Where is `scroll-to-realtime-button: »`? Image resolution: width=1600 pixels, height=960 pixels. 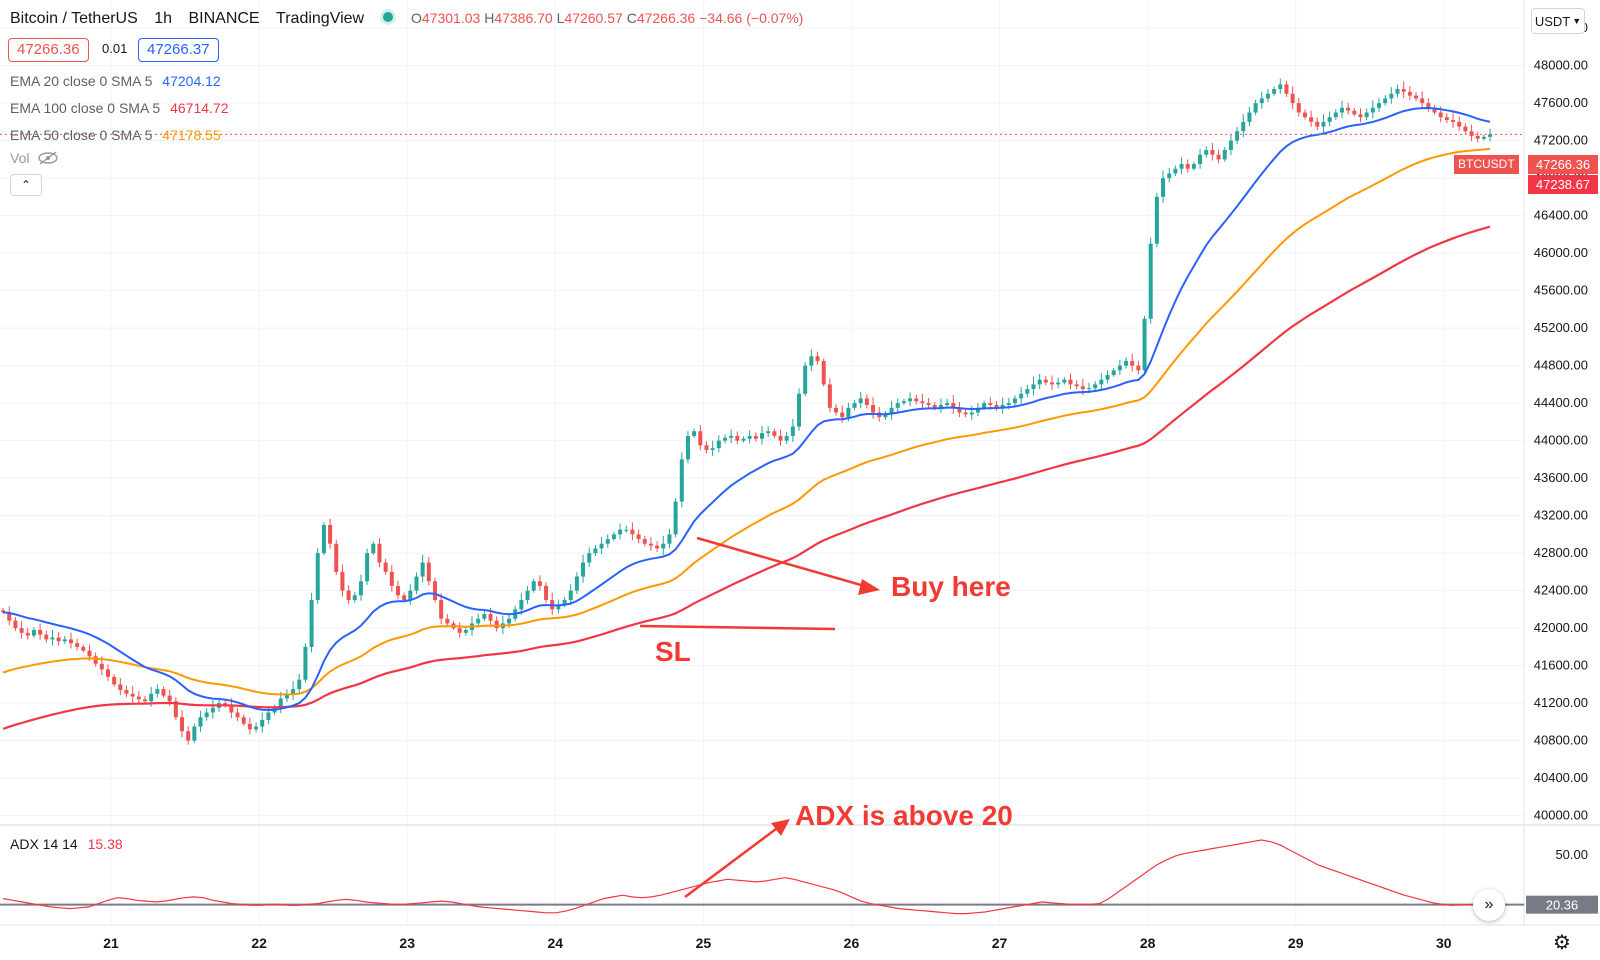 scroll-to-realtime-button: » is located at coordinates (1489, 905).